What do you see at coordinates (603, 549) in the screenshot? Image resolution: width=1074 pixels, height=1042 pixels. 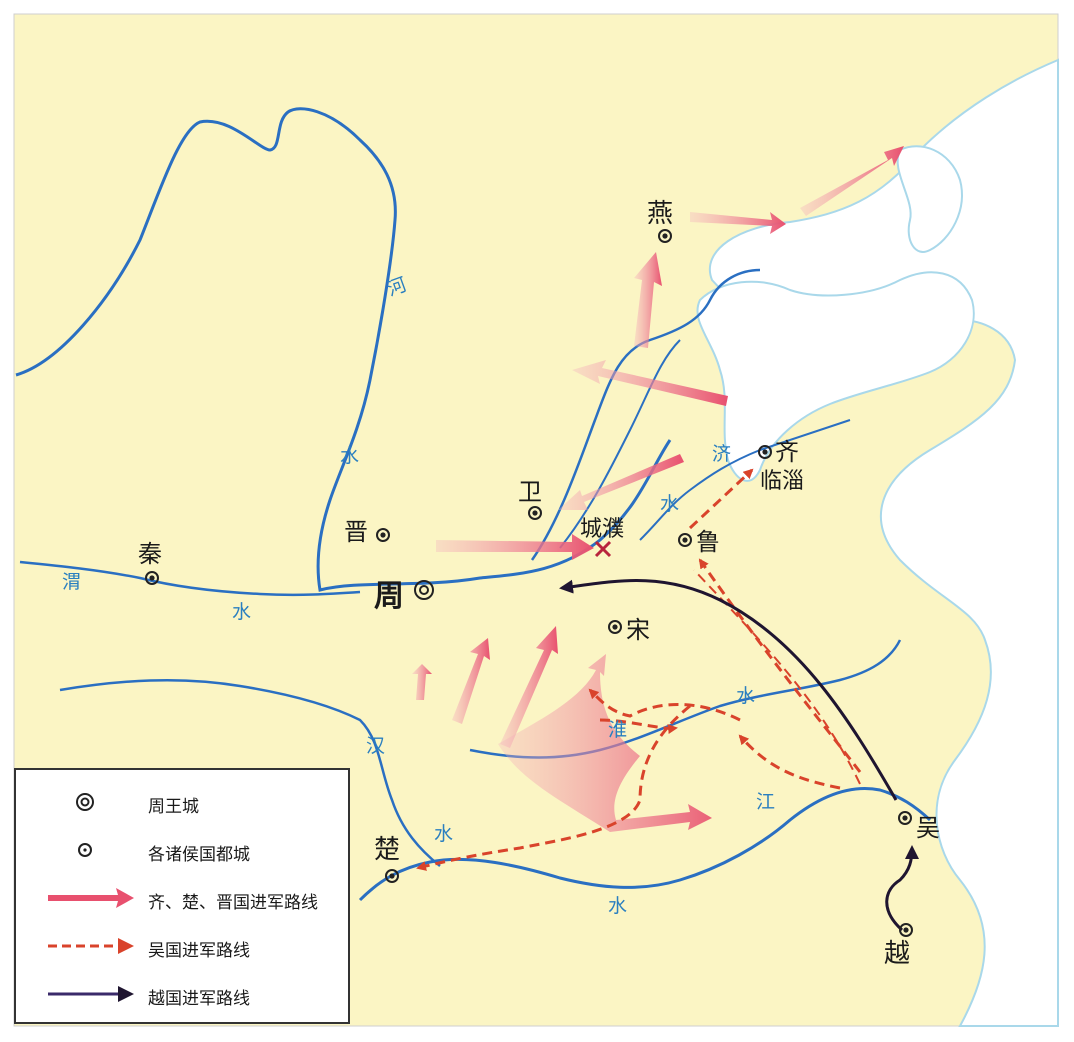 I see `battle-site-chengpu` at bounding box center [603, 549].